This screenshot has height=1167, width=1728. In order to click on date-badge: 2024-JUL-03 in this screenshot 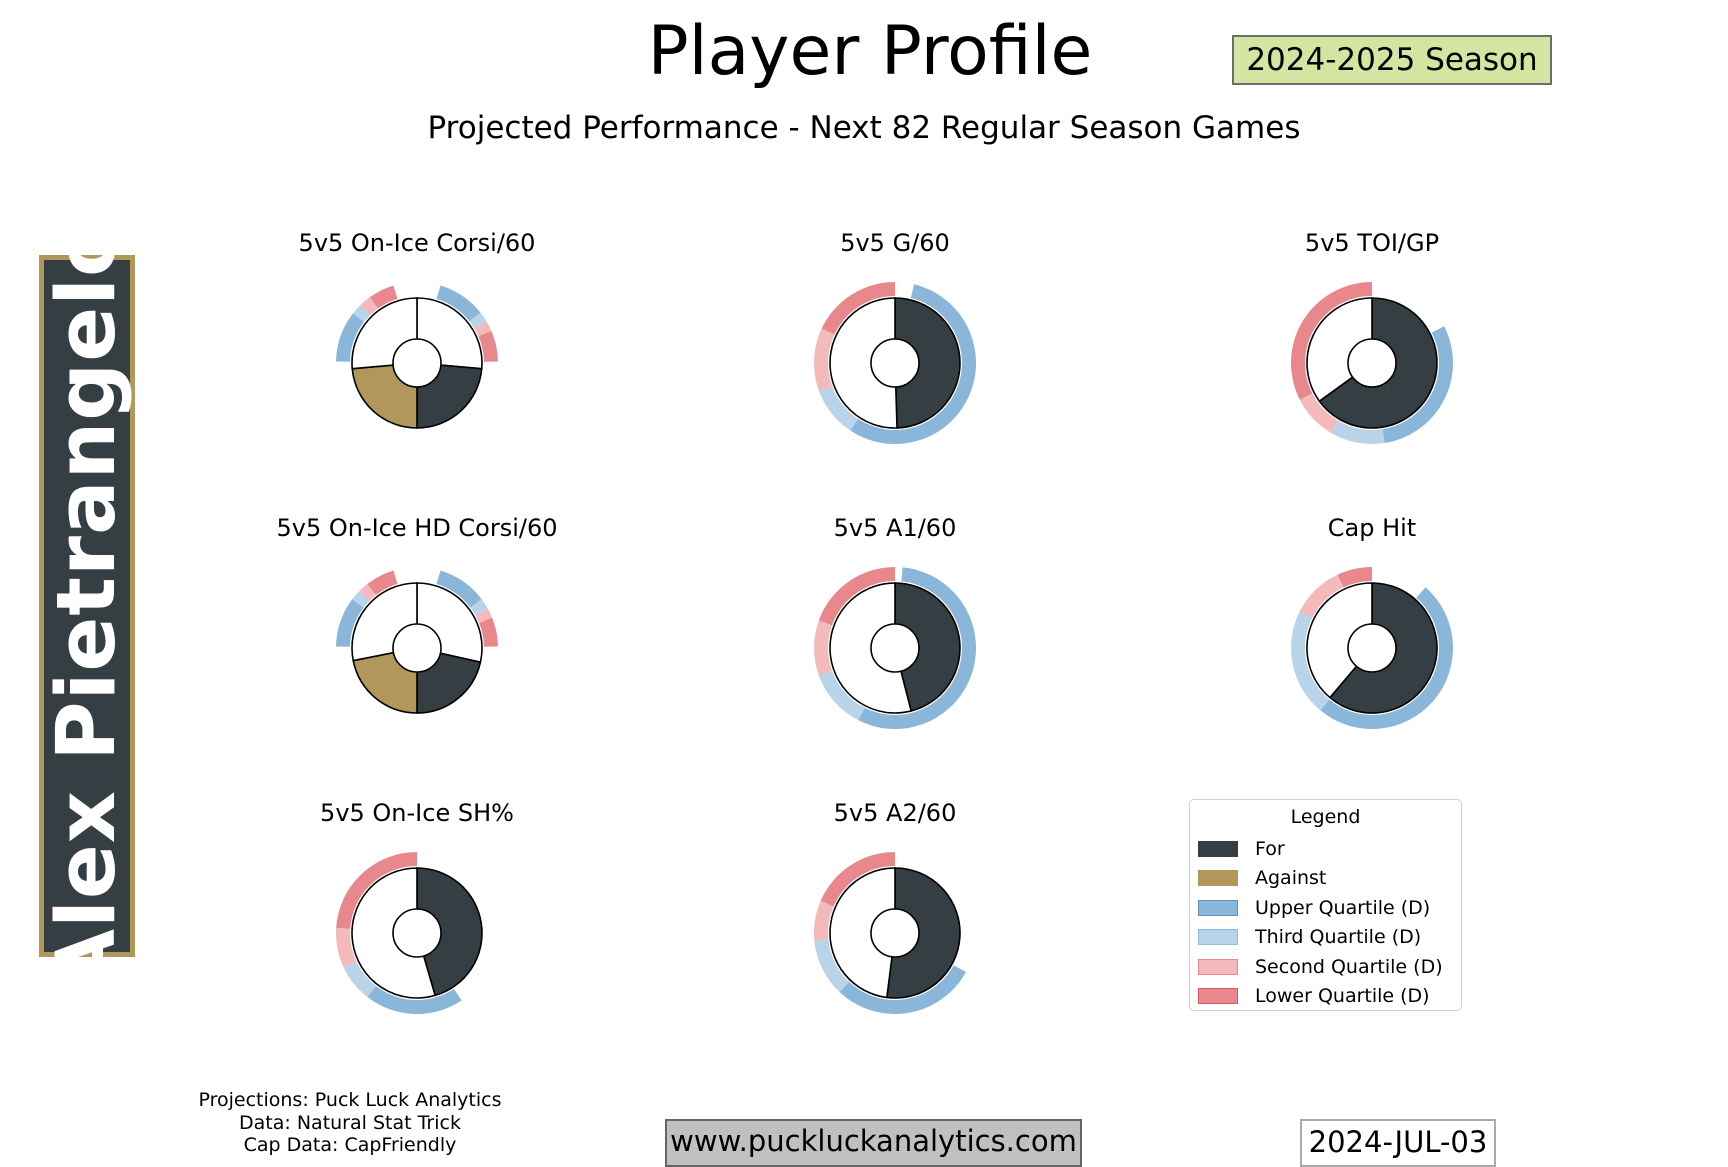, I will do `click(1398, 1143)`.